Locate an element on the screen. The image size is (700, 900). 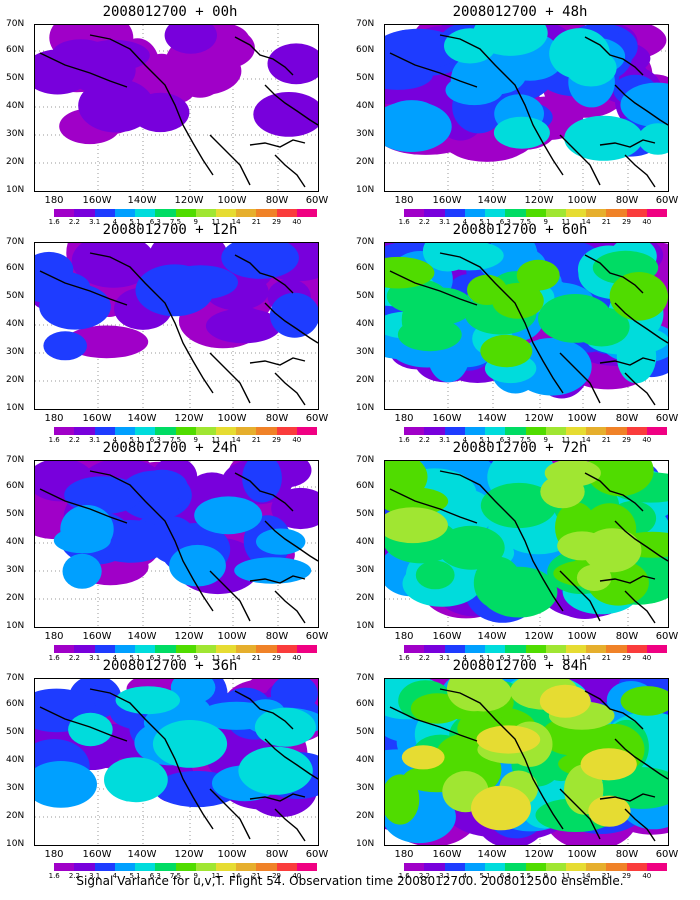
colorbar-label: 21 is located at coordinates (256, 876).